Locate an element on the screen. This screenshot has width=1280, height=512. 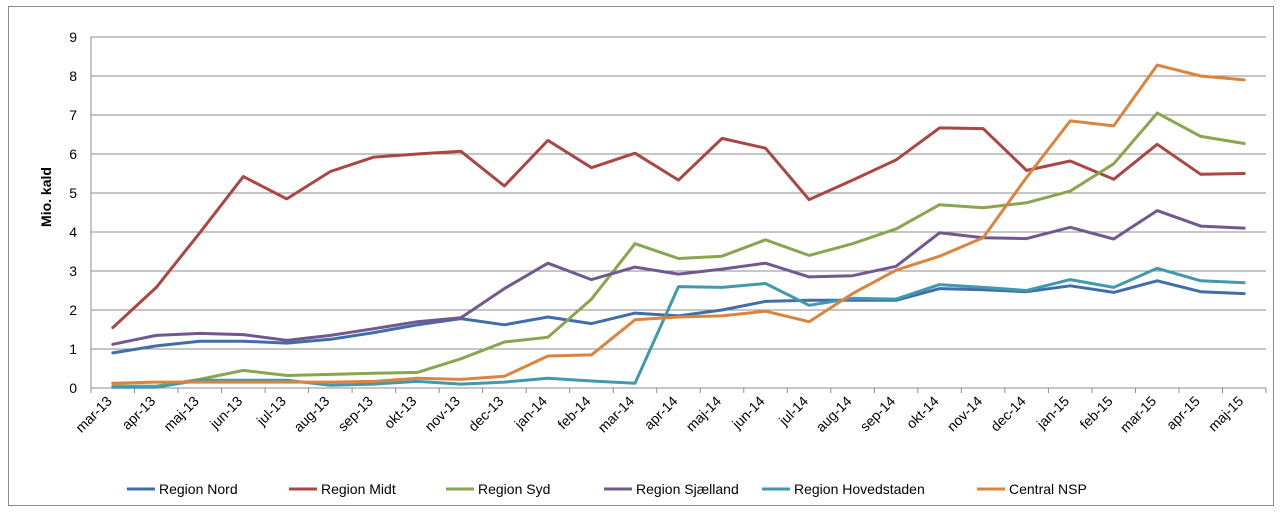
legend-label: Region Nord is located at coordinates (198, 489).